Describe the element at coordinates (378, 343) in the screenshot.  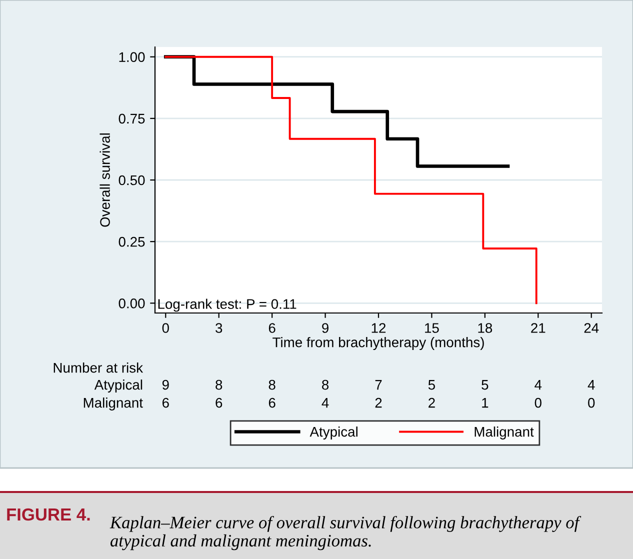
I see `x-axis-title: Time from brachytherapy (months)` at that location.